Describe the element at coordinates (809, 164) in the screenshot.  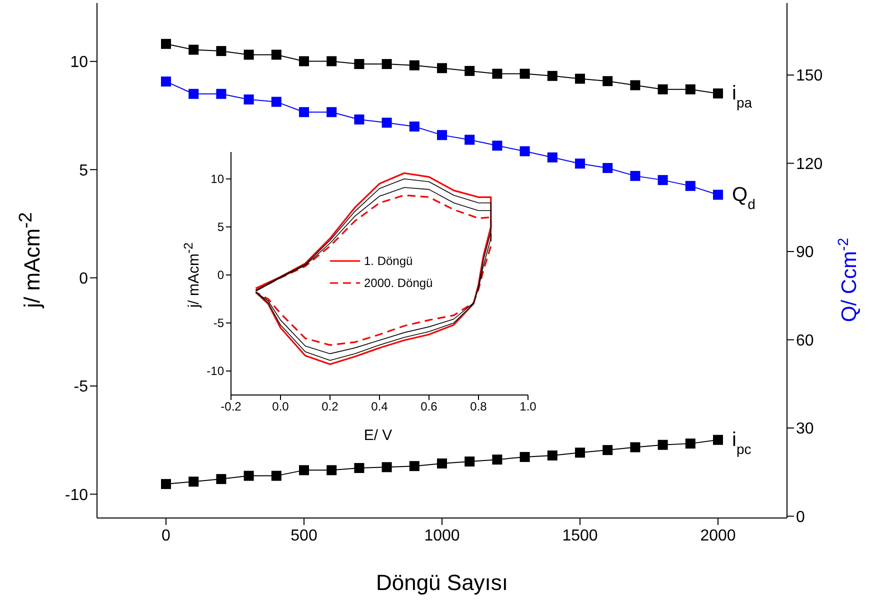
I see `y2-tick-label: 120` at that location.